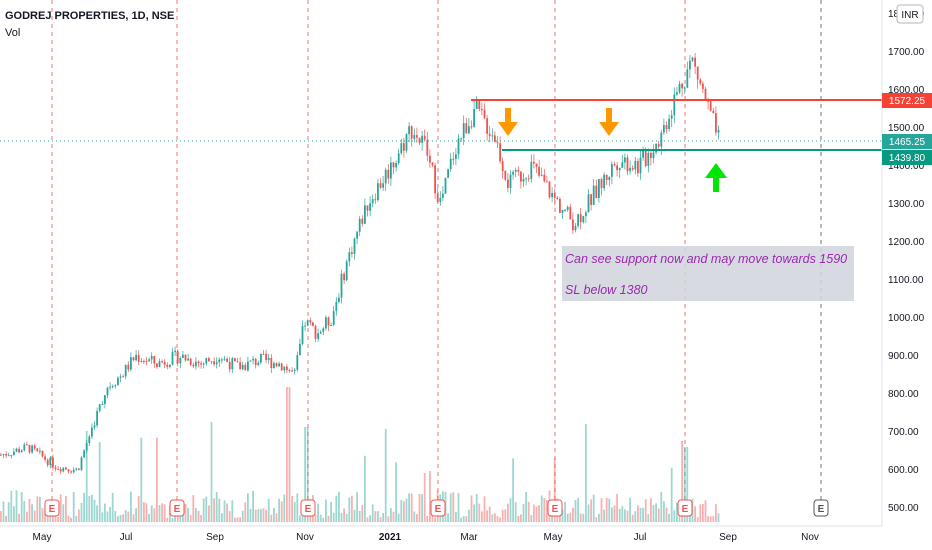 This screenshot has width=932, height=550. Describe the element at coordinates (606, 290) in the screenshot. I see `note-line-2: SL below 1380` at that location.